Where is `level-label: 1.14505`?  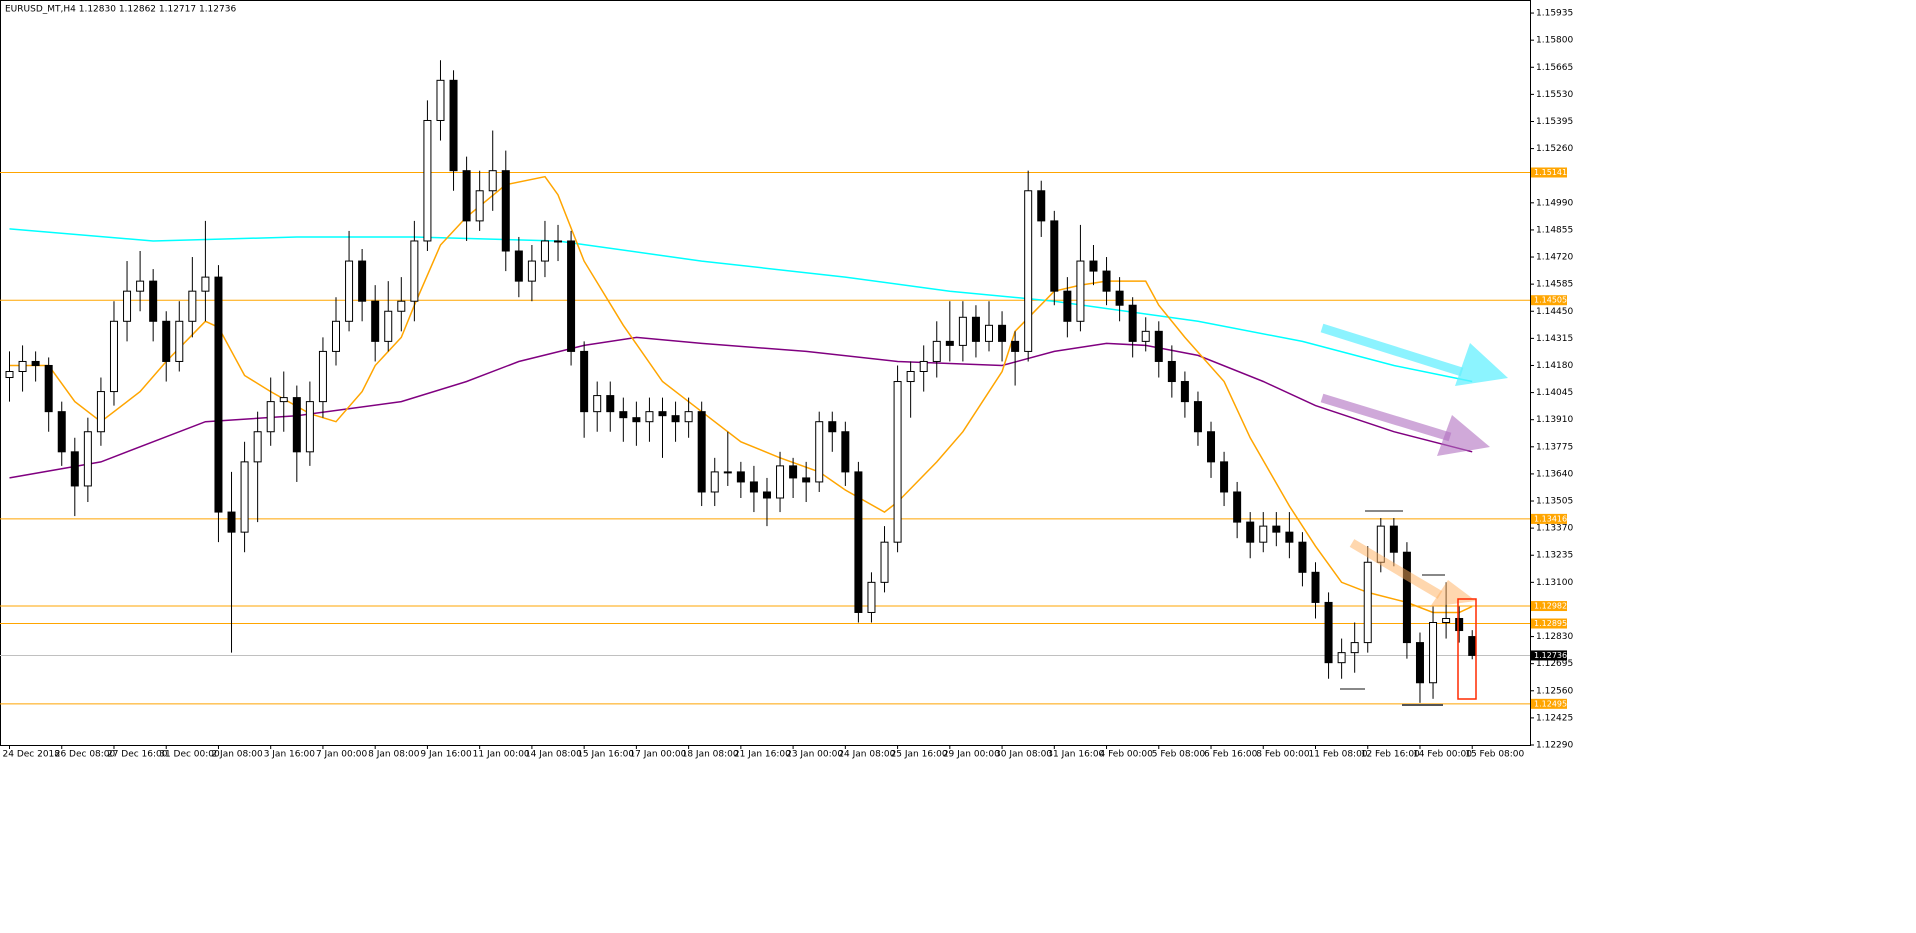
level-label: 1.14505 is located at coordinates (1550, 300).